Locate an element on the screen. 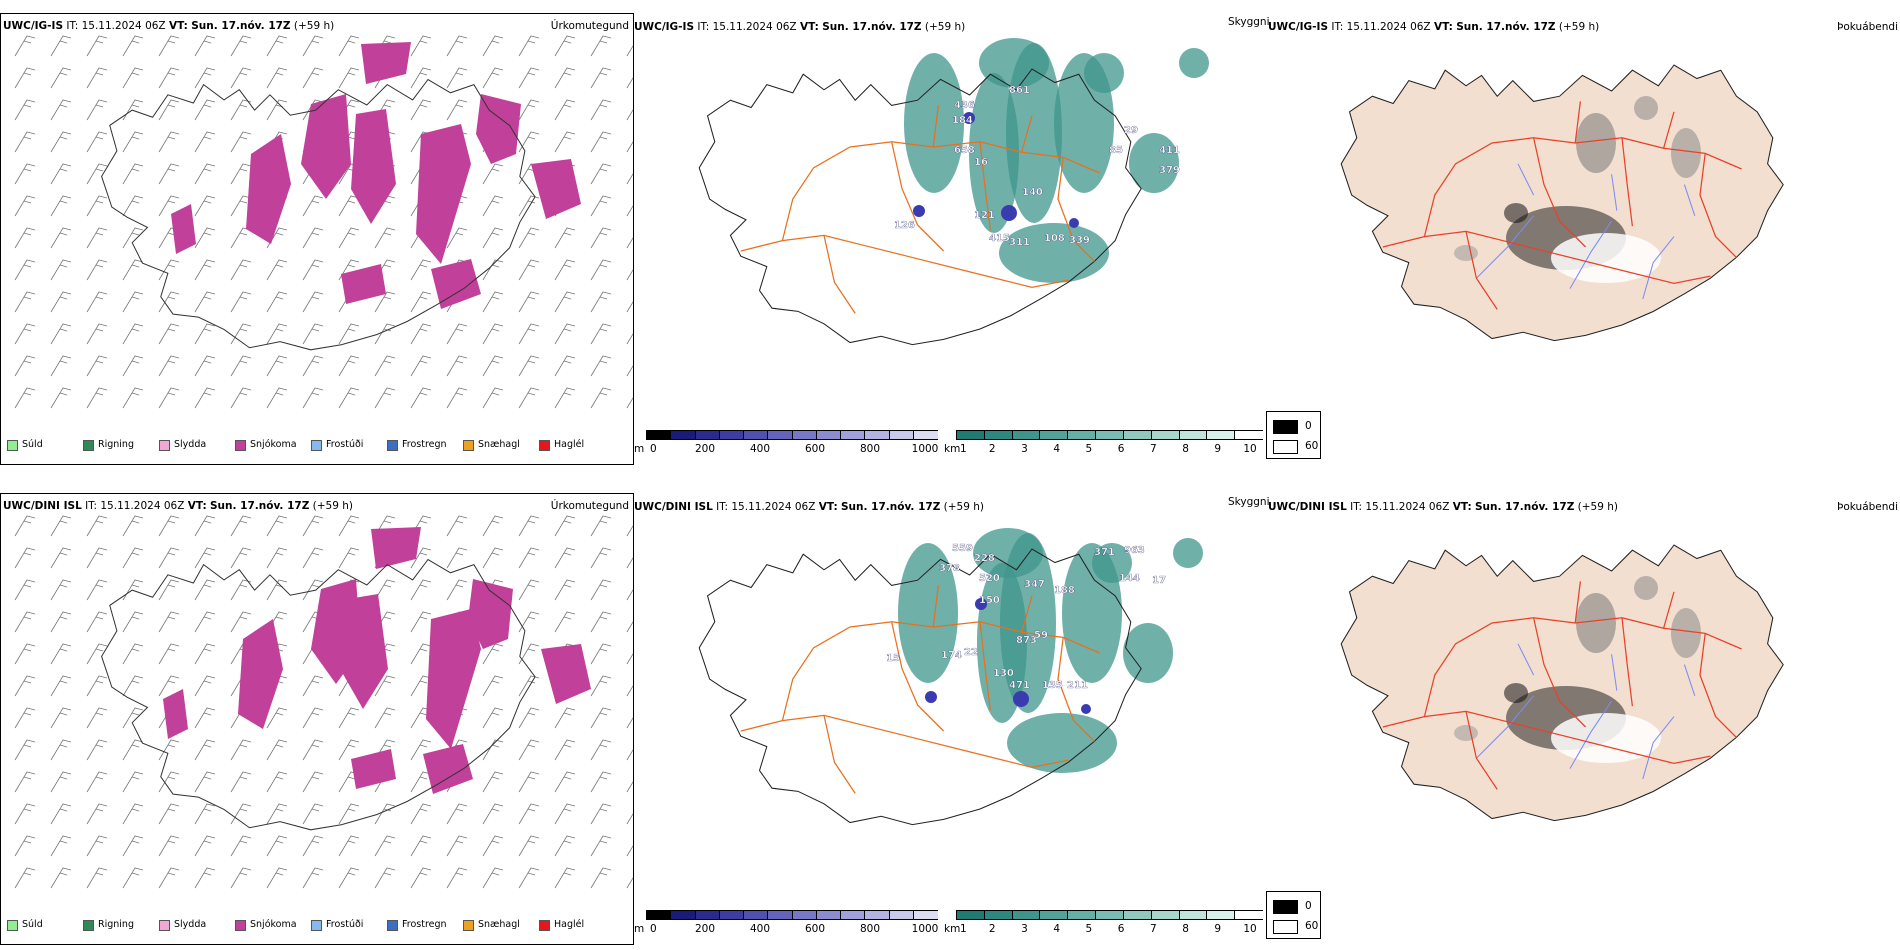 Image resolution: width=1900 pixels, height=950 pixels. colorbar-tick: 1 is located at coordinates (963, 449).